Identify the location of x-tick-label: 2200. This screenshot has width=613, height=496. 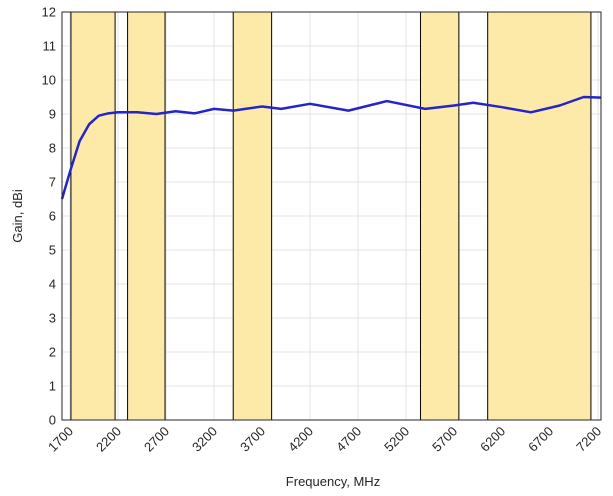
(108, 439).